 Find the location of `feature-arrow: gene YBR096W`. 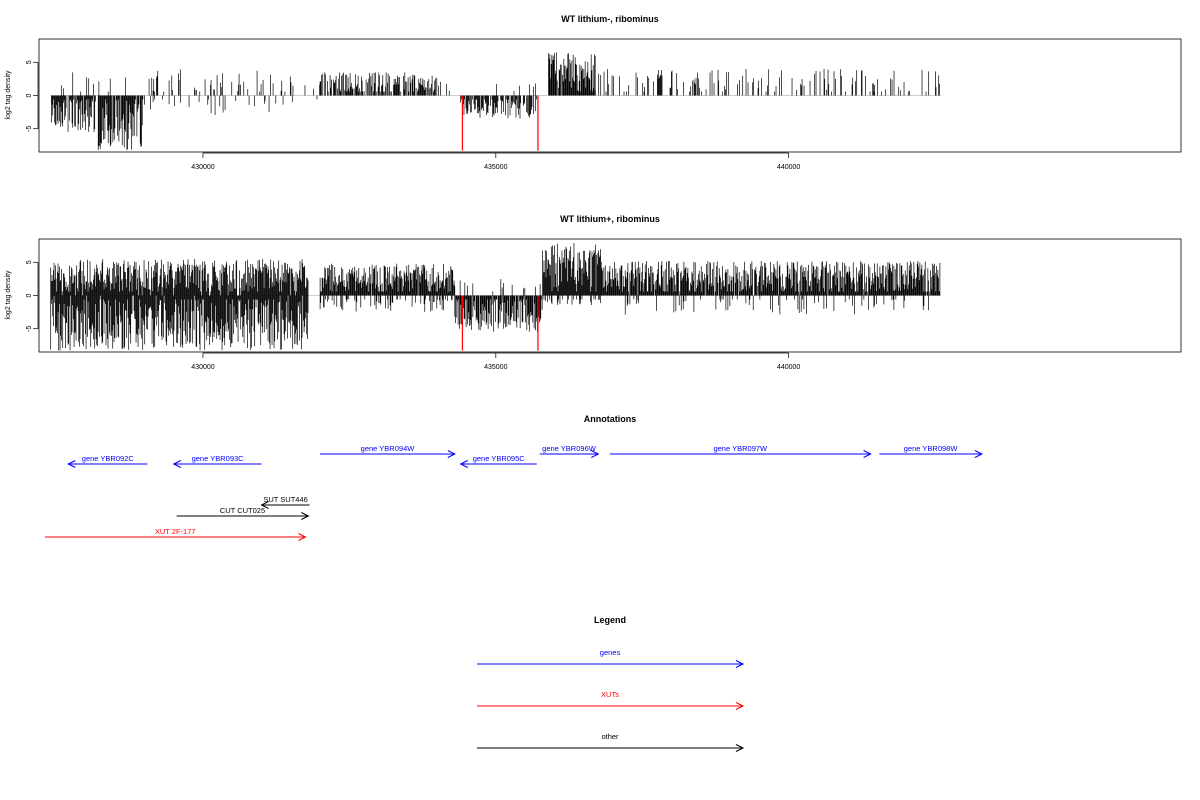

feature-arrow: gene YBR096W is located at coordinates (569, 451).